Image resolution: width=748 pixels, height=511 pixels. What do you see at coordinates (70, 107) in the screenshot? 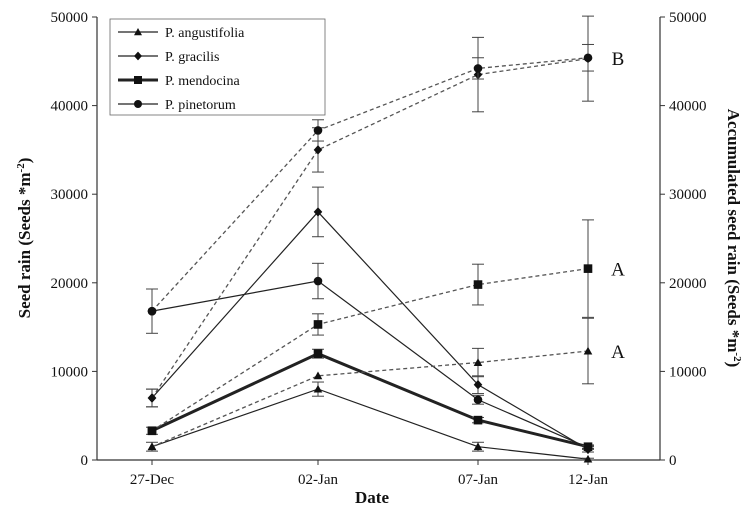
I see `y-tick-label-left: 40000` at bounding box center [70, 107].